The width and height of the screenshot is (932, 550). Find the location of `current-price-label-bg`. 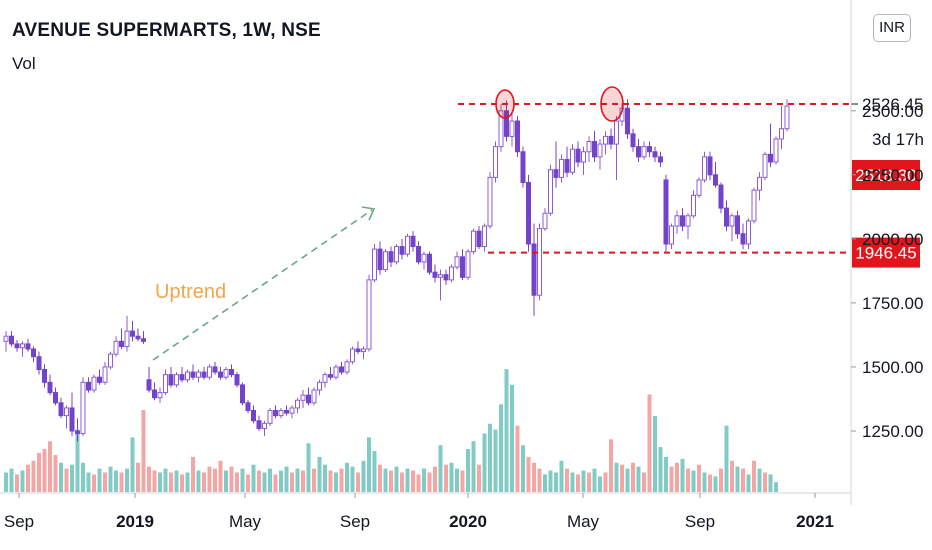

current-price-label-bg is located at coordinates (886, 175).